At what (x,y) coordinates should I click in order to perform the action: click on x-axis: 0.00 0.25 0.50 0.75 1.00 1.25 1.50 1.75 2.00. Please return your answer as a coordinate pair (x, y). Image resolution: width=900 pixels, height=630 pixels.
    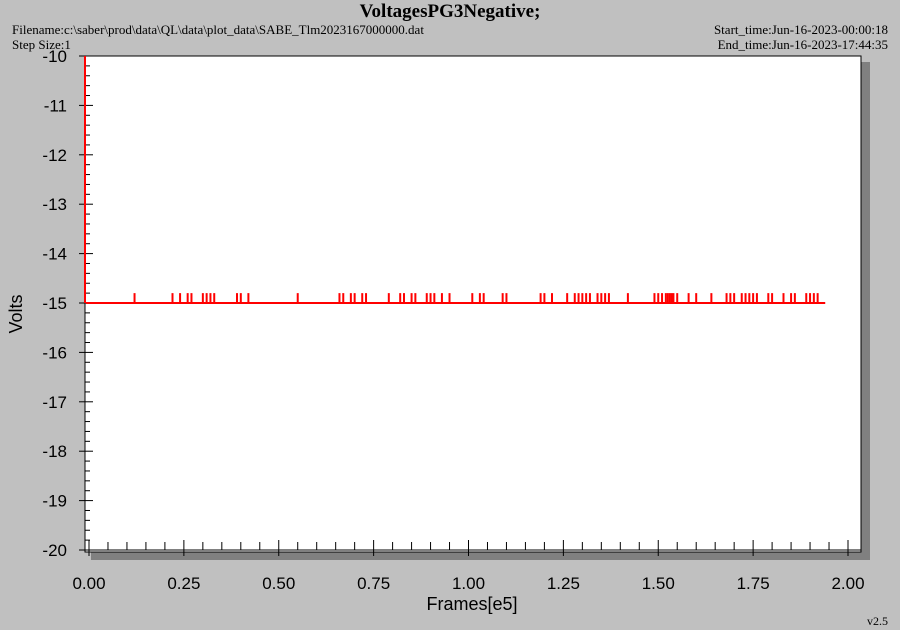
    Looking at the image, I should click on (468, 571).